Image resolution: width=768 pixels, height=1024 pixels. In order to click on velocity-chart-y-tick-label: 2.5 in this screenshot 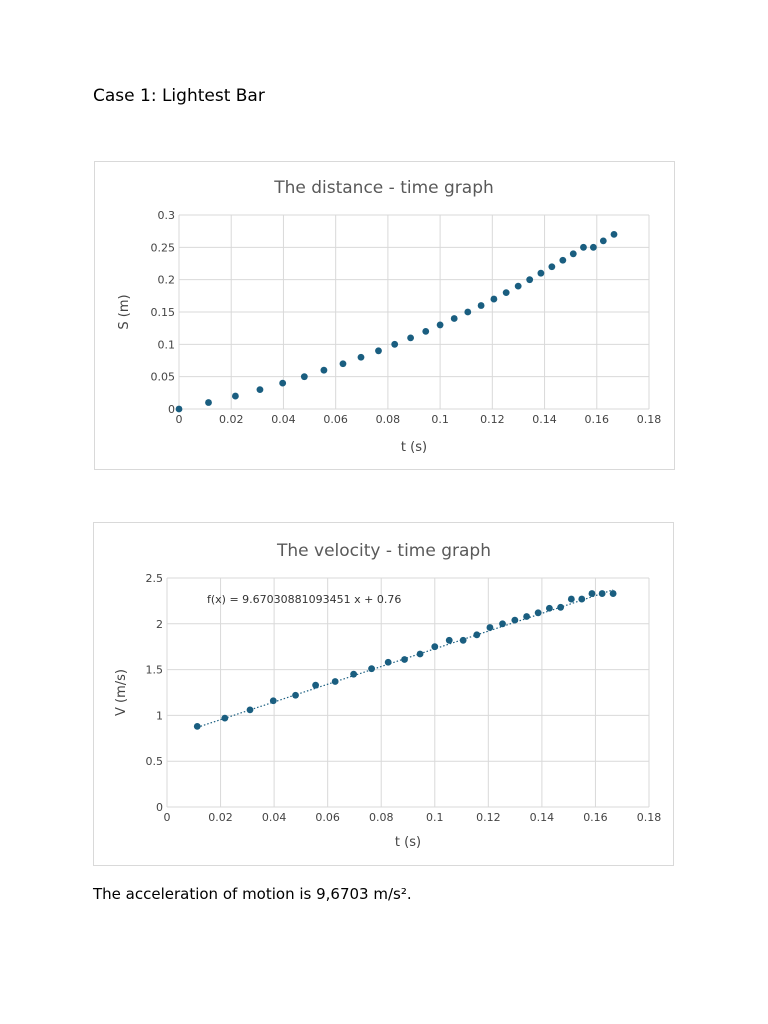, I will do `click(155, 578)`.